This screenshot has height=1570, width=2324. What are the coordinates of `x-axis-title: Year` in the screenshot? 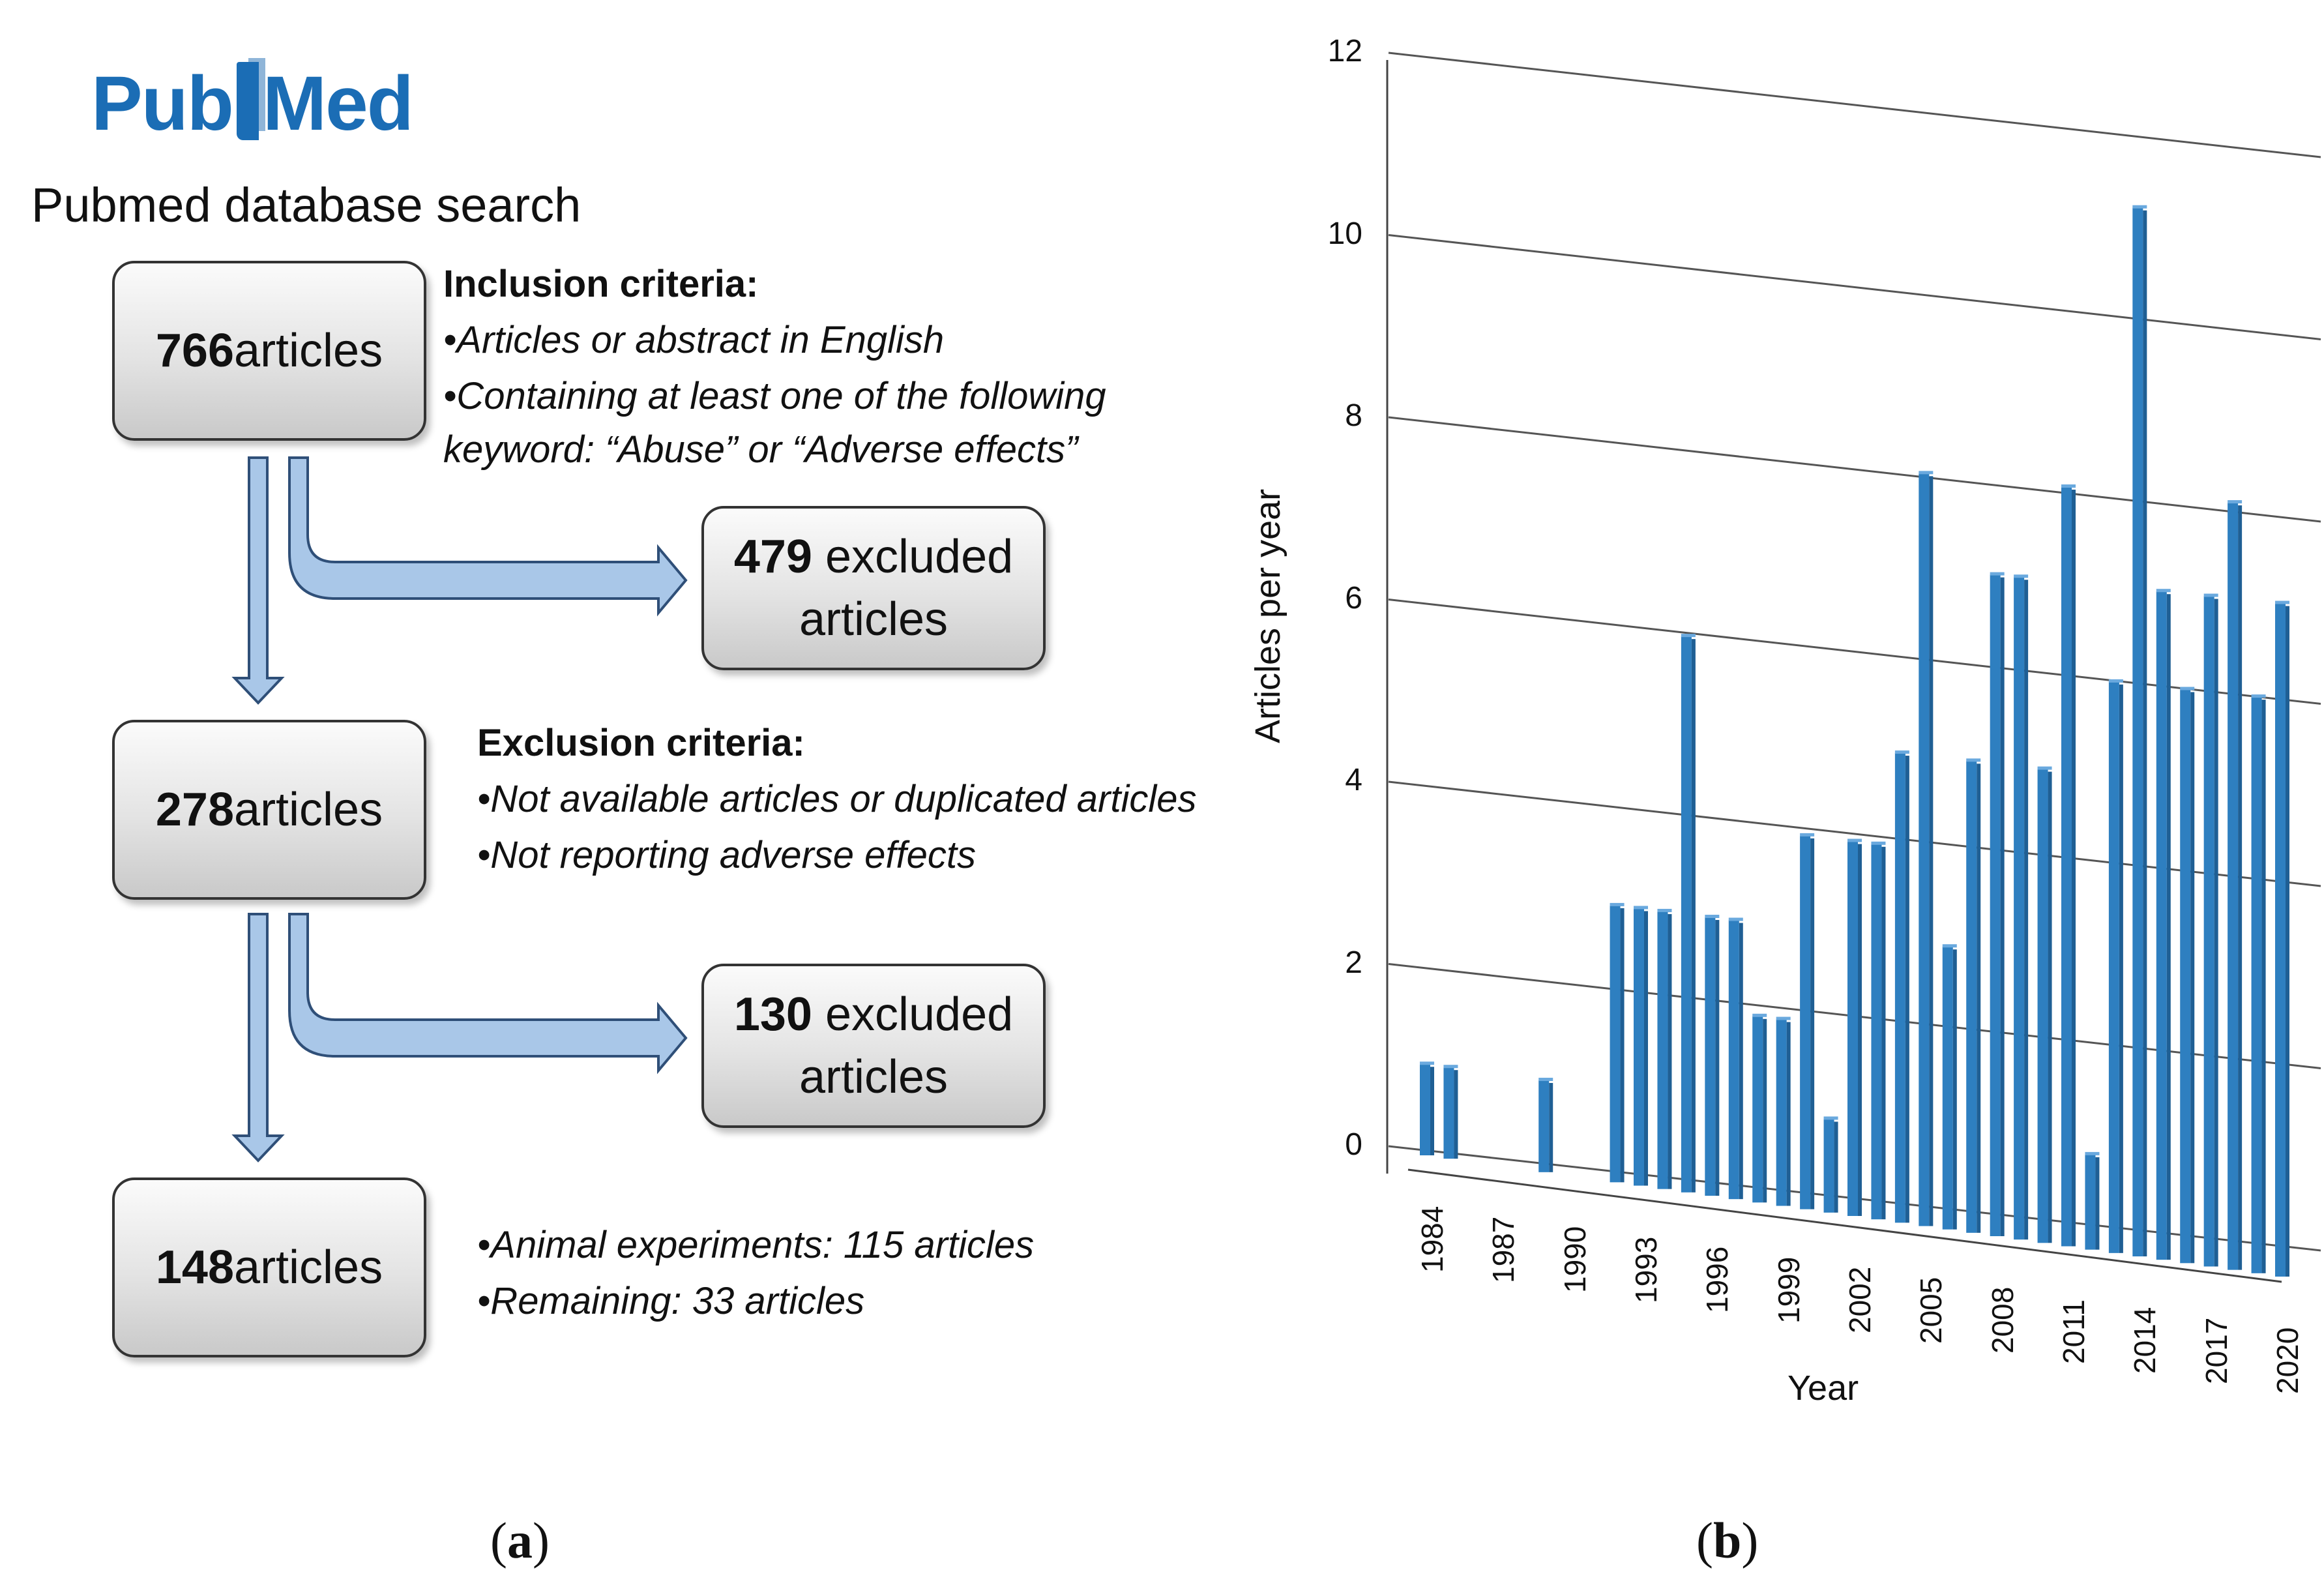 It's located at (1823, 1388).